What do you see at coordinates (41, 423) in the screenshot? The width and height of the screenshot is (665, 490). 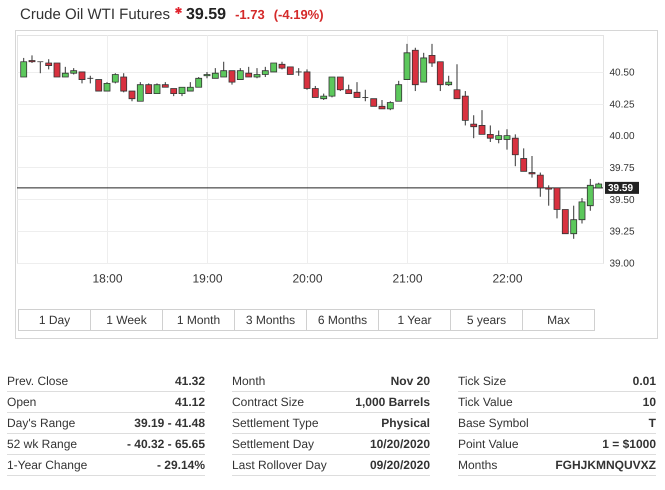 I see `text: Day's Range` at bounding box center [41, 423].